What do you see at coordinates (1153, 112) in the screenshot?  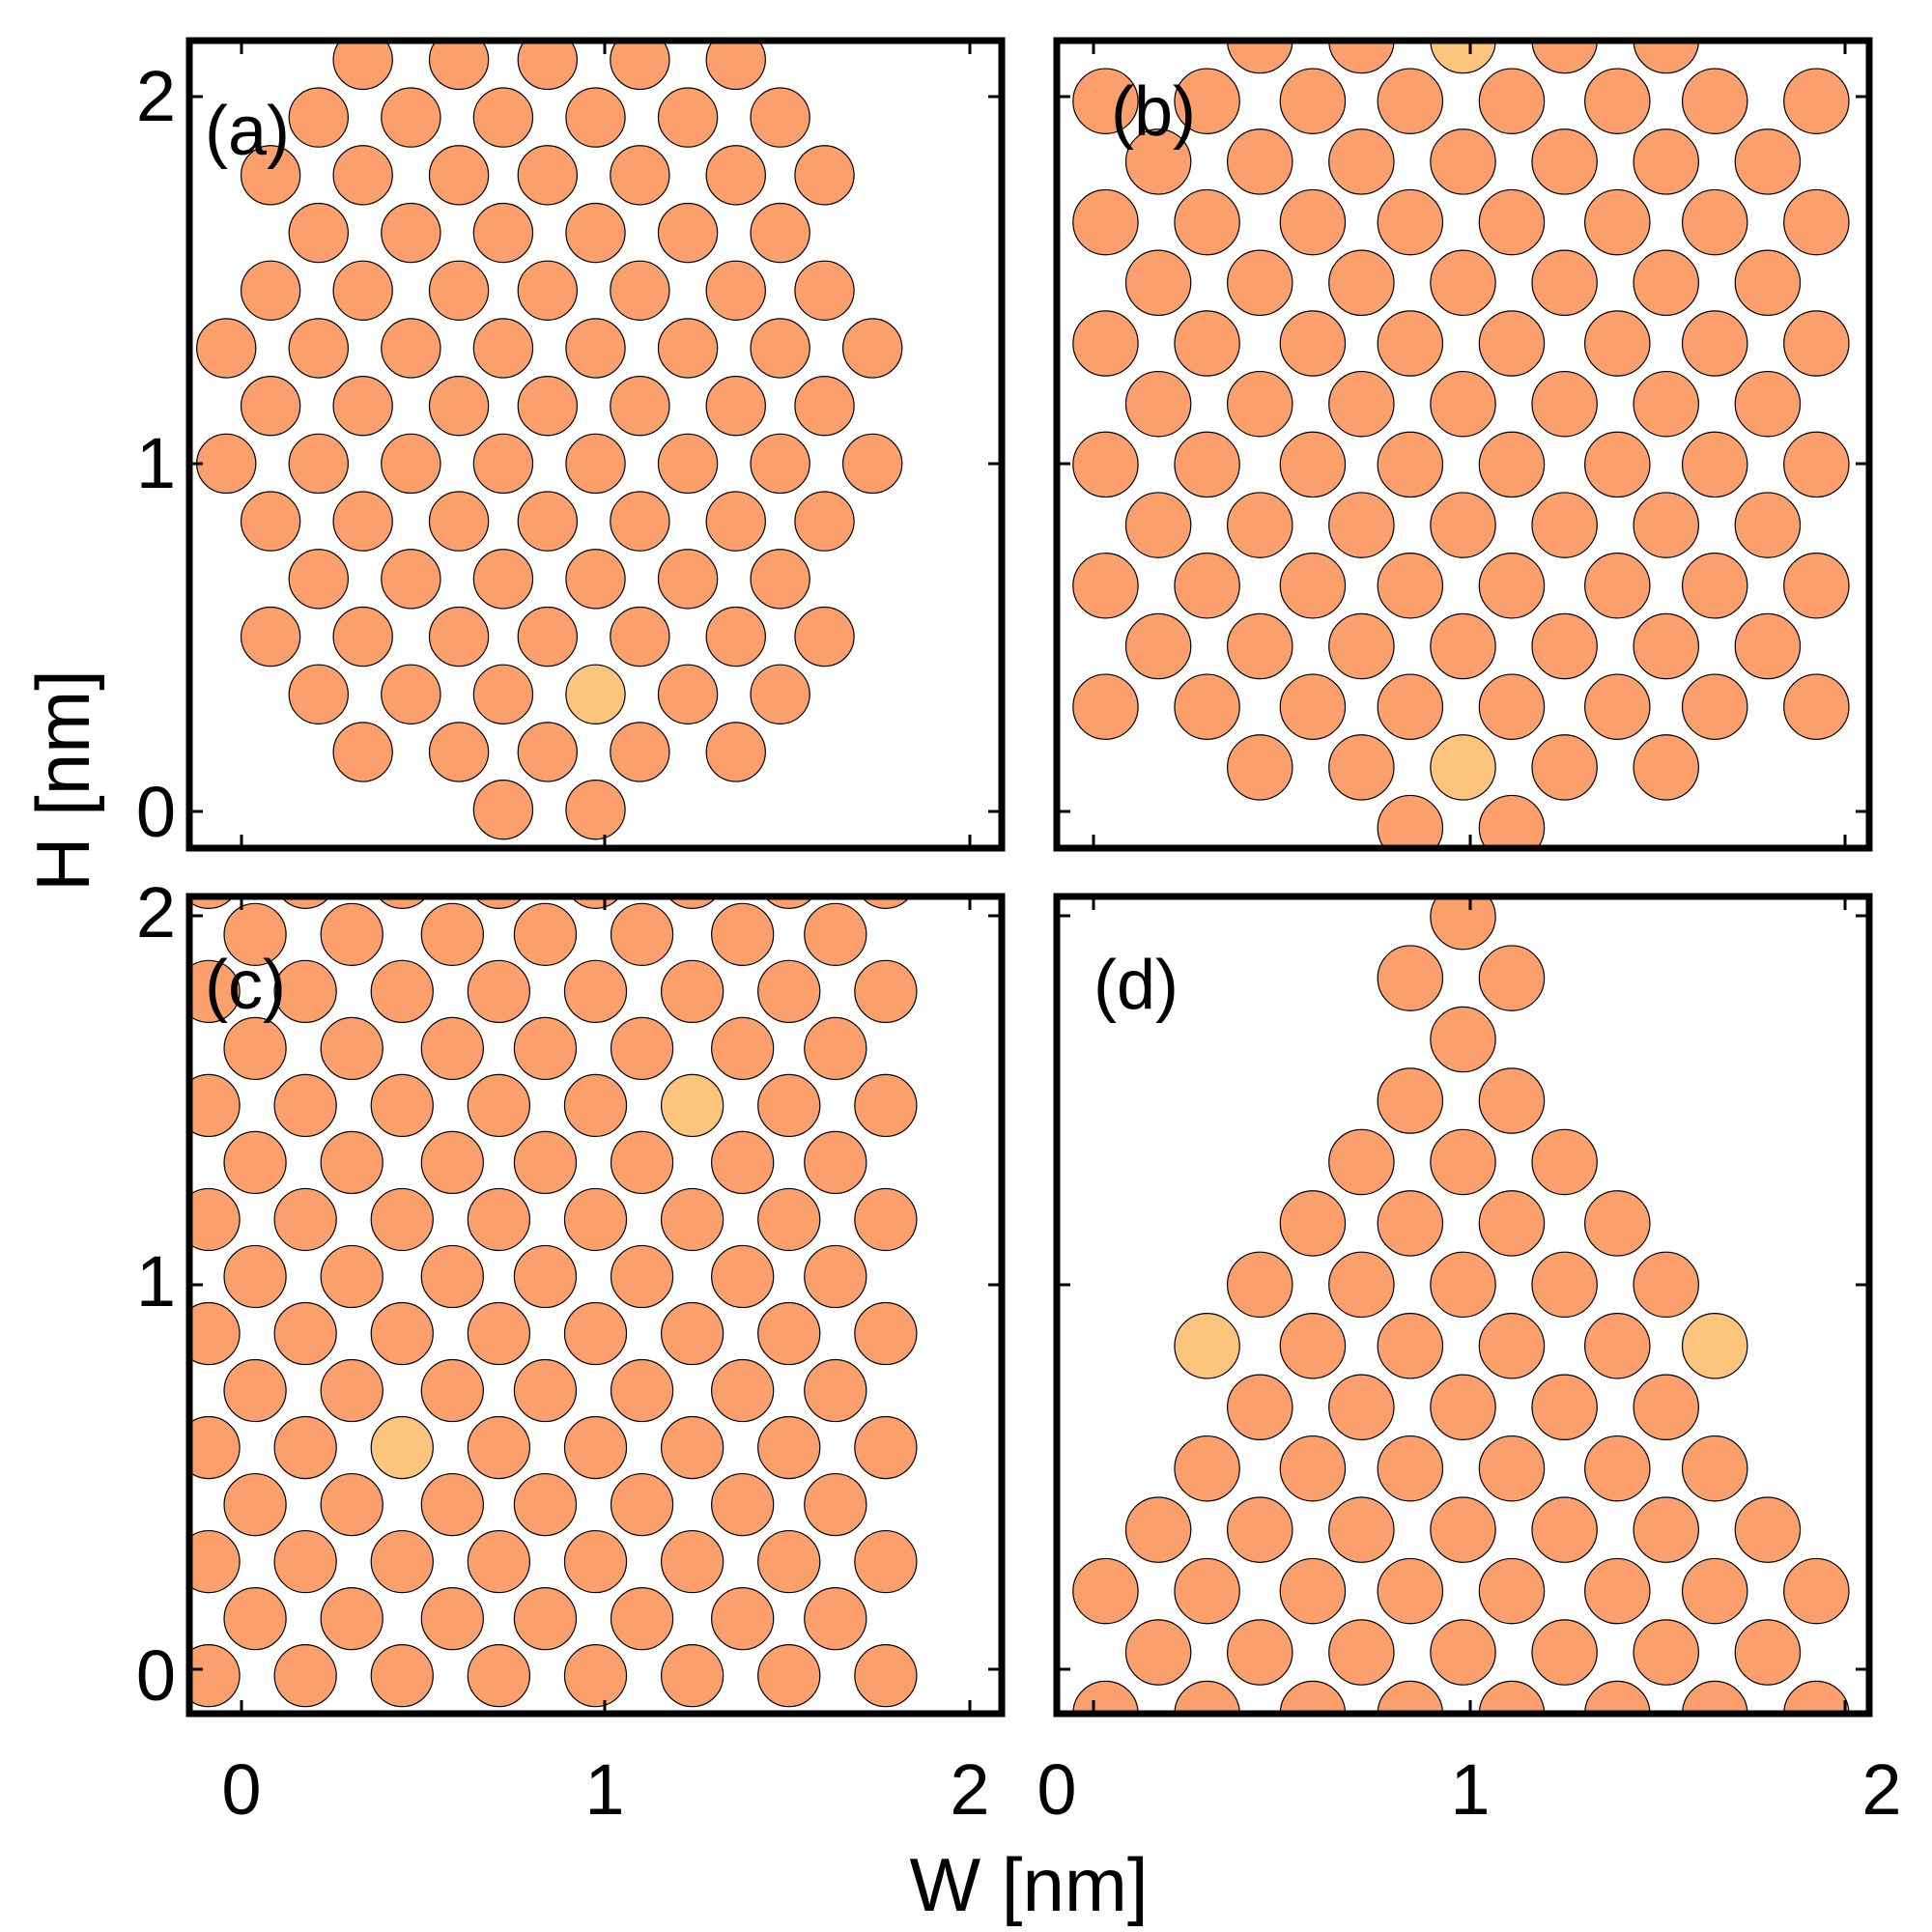 I see `panel-label-b: (b)` at bounding box center [1153, 112].